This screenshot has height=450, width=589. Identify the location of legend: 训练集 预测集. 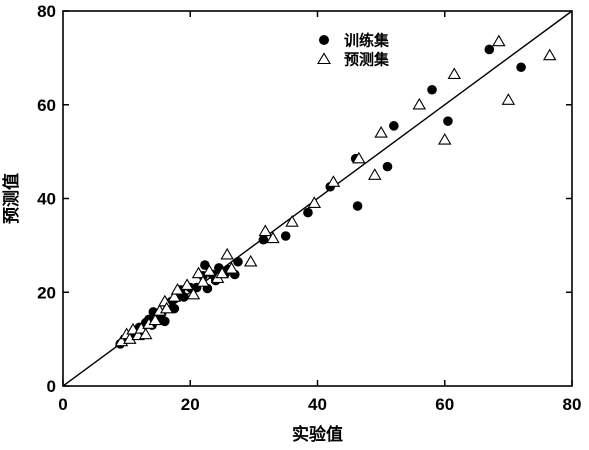
(353, 50).